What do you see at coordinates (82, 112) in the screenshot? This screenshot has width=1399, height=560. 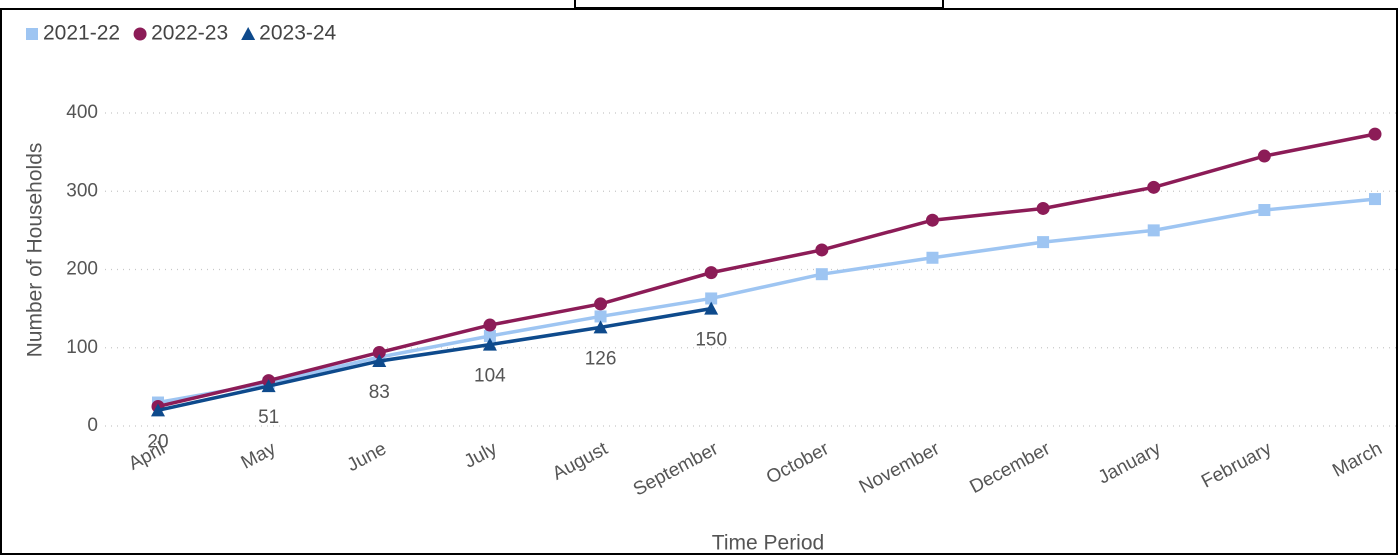 I see `y-tick-label: 400` at bounding box center [82, 112].